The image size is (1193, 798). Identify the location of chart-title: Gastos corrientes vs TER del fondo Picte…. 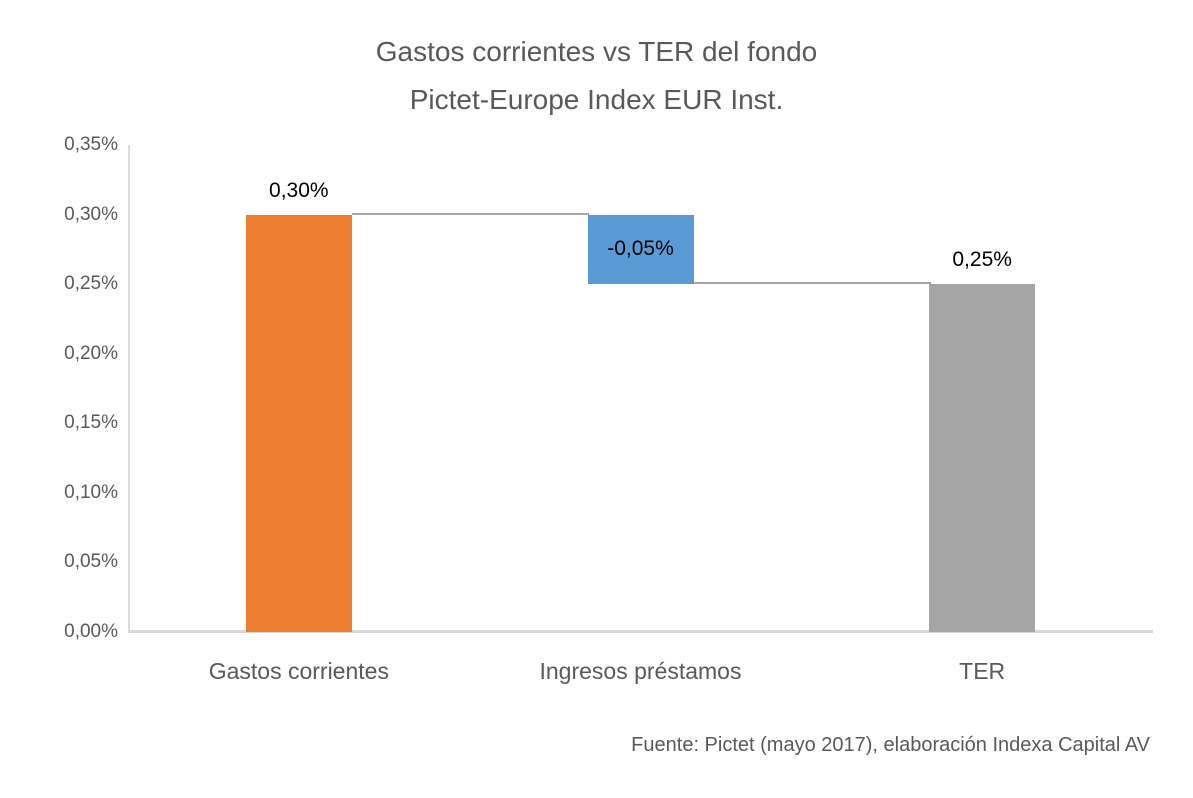
(596, 76).